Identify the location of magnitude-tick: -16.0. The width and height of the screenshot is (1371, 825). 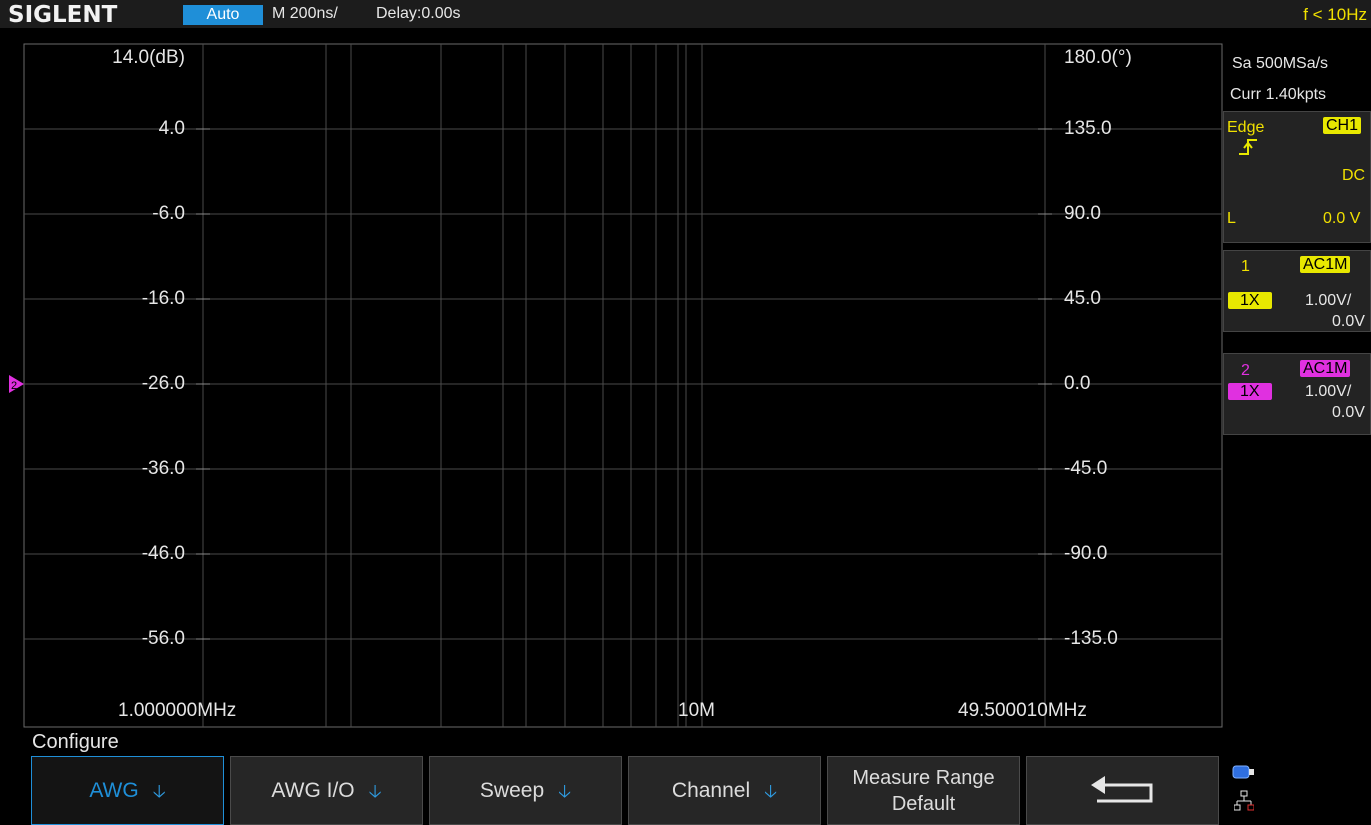
(163, 298).